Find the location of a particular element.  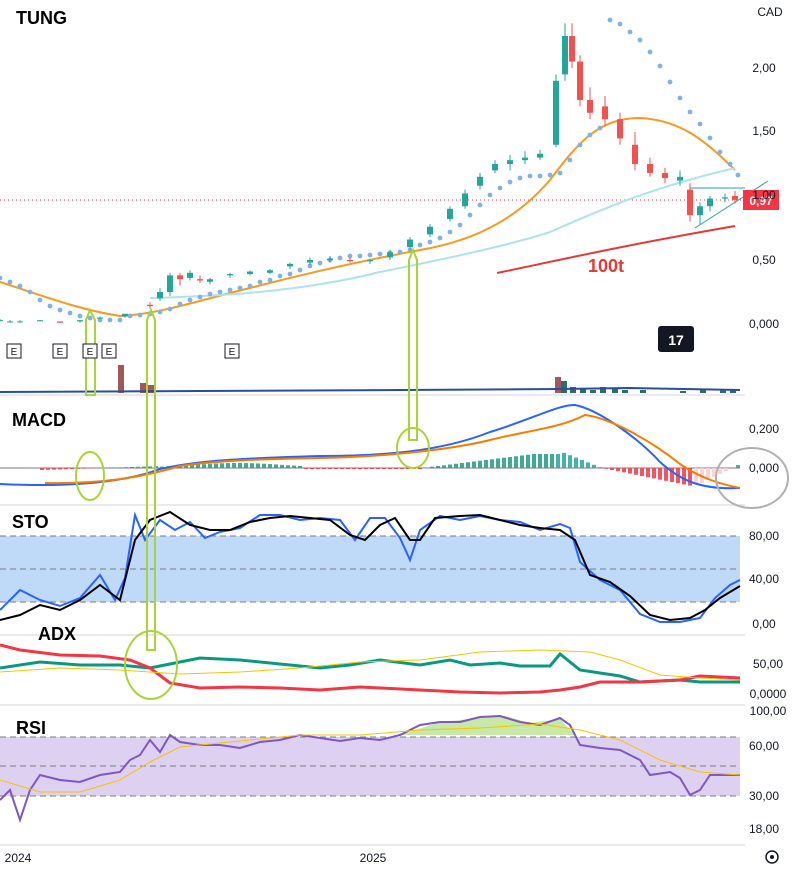

settings-gear-icon is located at coordinates (772, 857).